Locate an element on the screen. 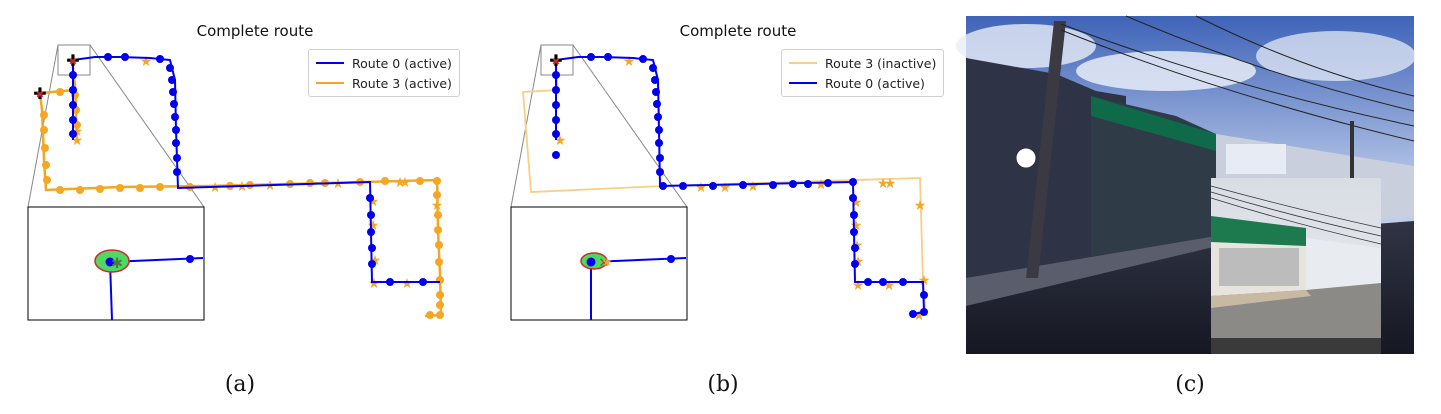  start-marker-b: ✚✖ is located at coordinates (555, 60).